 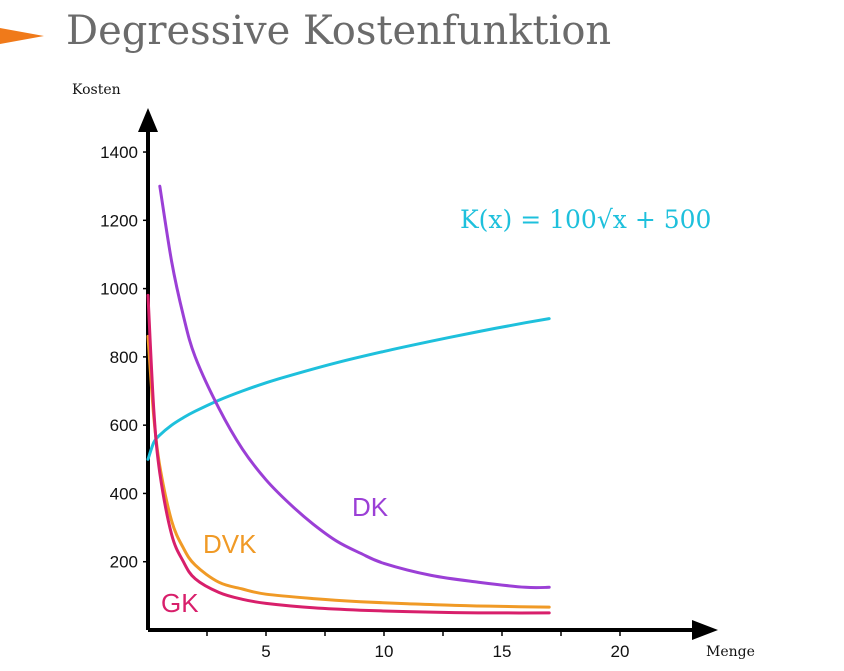 What do you see at coordinates (124, 562) in the screenshot?
I see `y-tick-label: 200` at bounding box center [124, 562].